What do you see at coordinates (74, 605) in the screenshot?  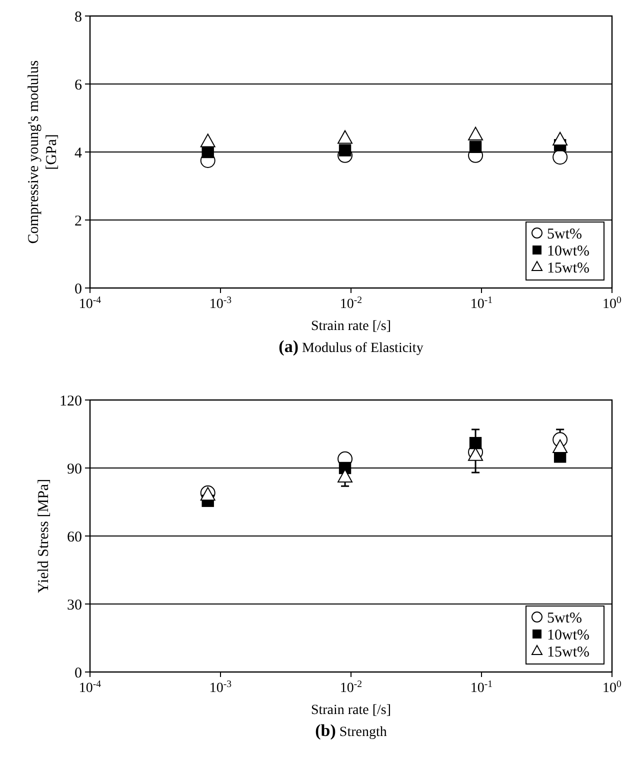 I see `y-tick-label: 30` at bounding box center [74, 605].